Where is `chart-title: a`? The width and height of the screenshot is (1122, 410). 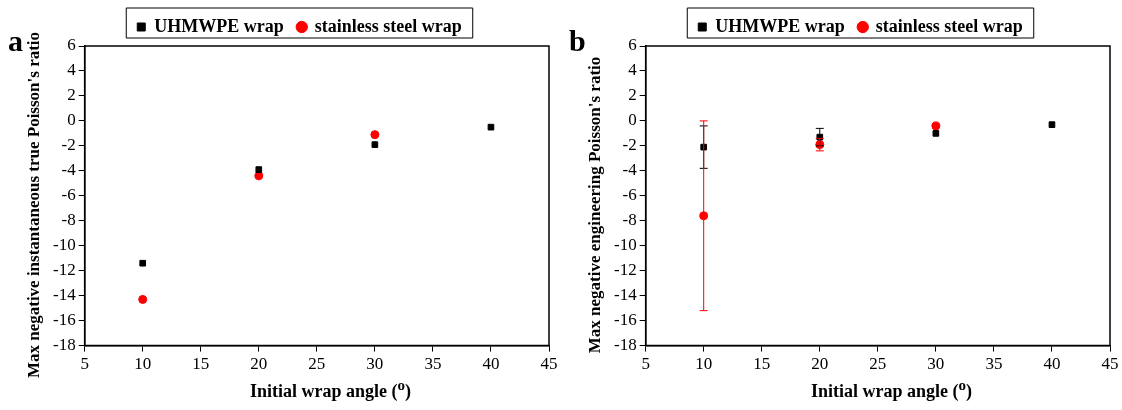 chart-title: a is located at coordinates (15, 41).